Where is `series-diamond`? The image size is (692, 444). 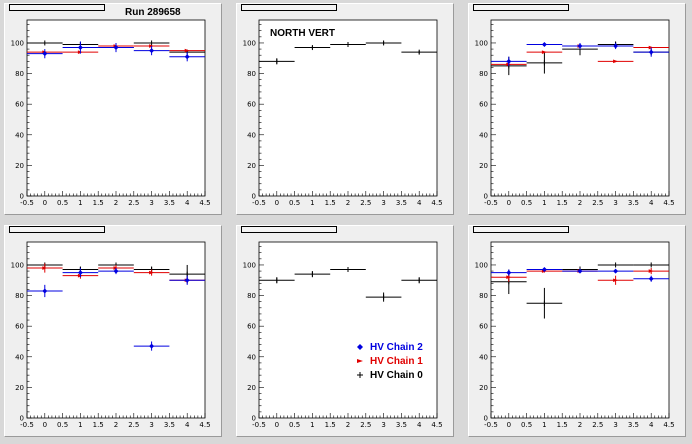 series-diamond is located at coordinates (116, 51).